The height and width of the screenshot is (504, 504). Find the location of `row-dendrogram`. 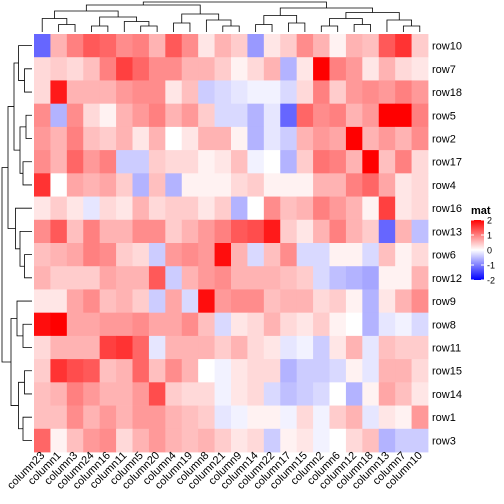

row-dendrogram is located at coordinates (16, 243).